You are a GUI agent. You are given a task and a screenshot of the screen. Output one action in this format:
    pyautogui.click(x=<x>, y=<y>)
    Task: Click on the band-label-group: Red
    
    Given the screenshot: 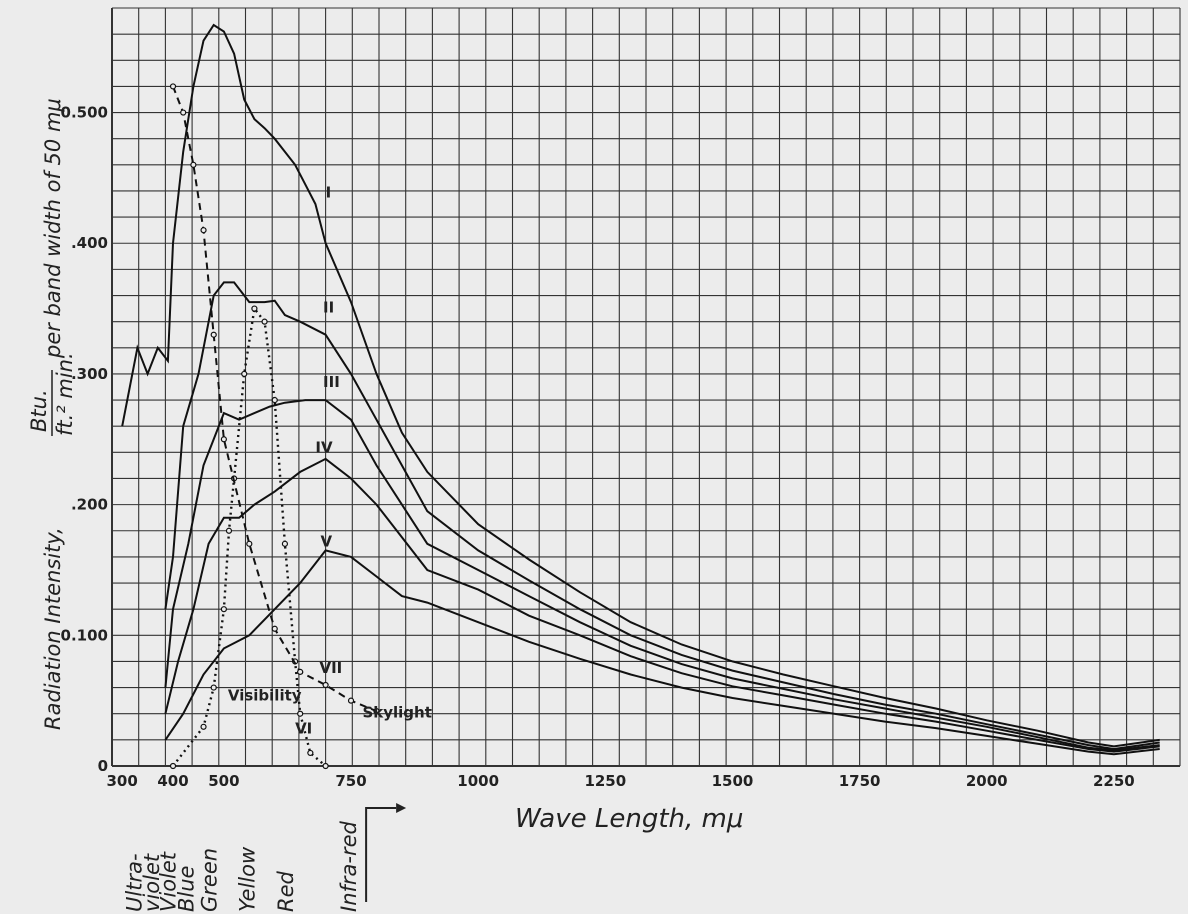 What is the action you would take?
    pyautogui.click(x=286, y=891)
    